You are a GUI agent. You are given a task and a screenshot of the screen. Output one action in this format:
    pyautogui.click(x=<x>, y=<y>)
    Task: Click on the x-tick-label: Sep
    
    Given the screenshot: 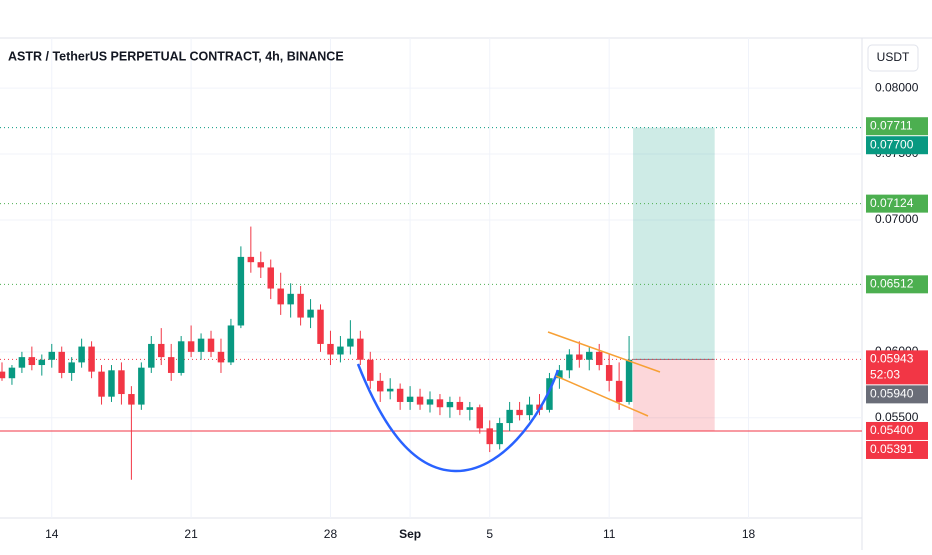 What is the action you would take?
    pyautogui.click(x=410, y=534)
    